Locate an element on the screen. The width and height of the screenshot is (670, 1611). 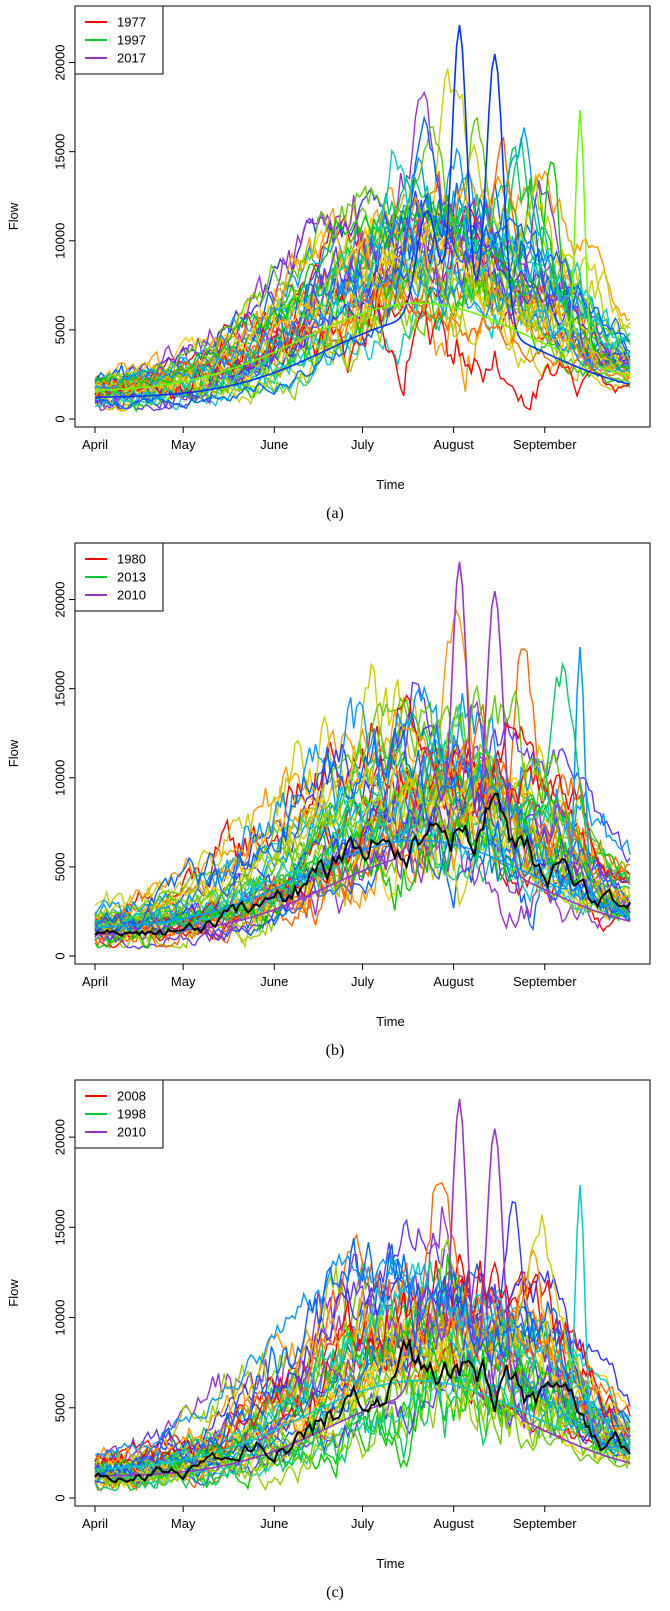
legend-label: 1977 is located at coordinates (131, 22).